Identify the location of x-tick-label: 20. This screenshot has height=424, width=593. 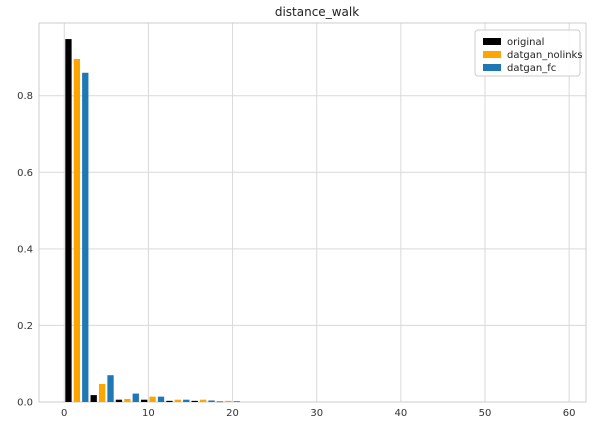
(232, 413).